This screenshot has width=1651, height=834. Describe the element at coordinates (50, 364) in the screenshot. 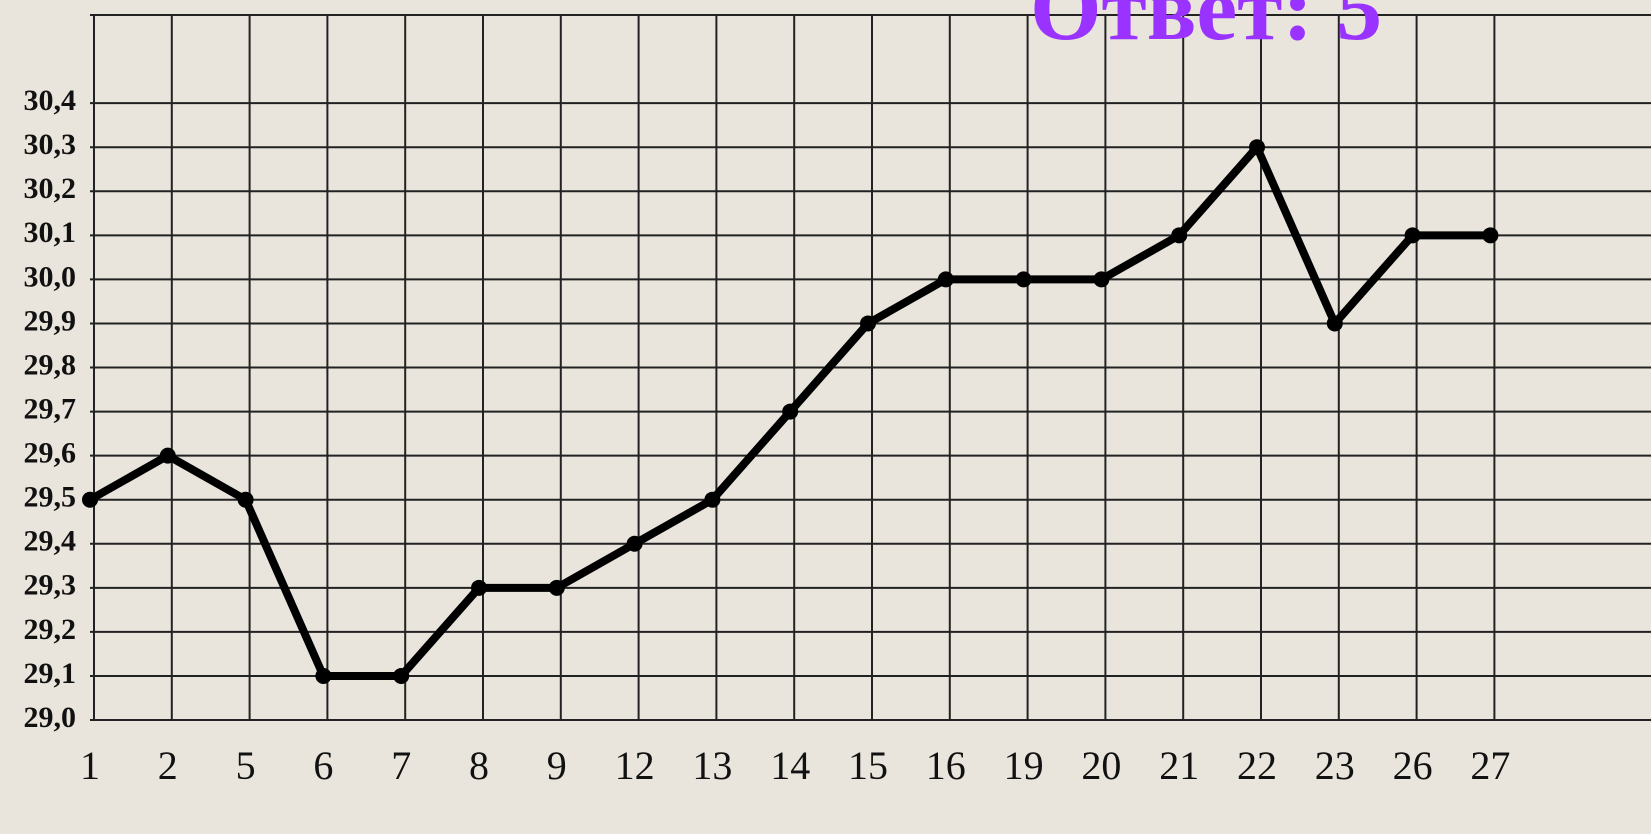

I see `y-tick-label: 29,8` at that location.